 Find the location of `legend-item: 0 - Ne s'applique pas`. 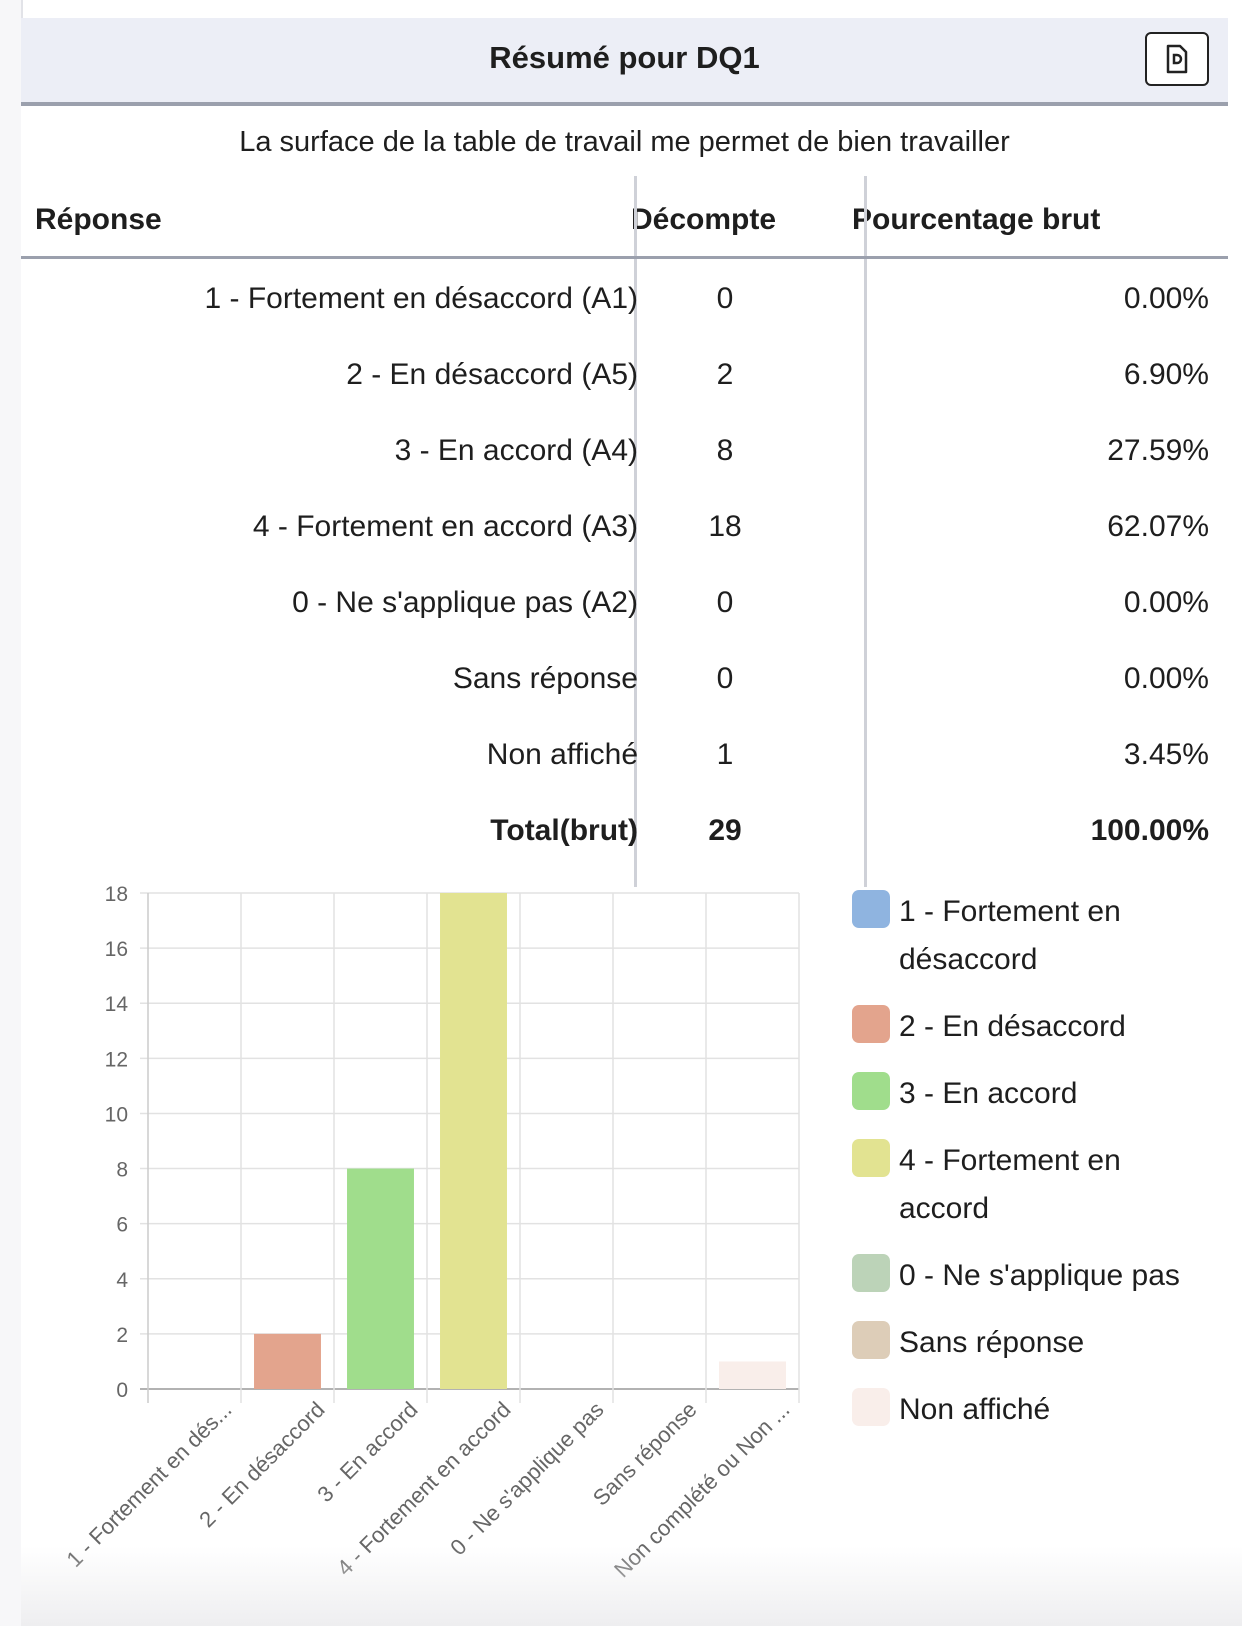

legend-item: 0 - Ne s'applique pas is located at coordinates (1022, 1276).